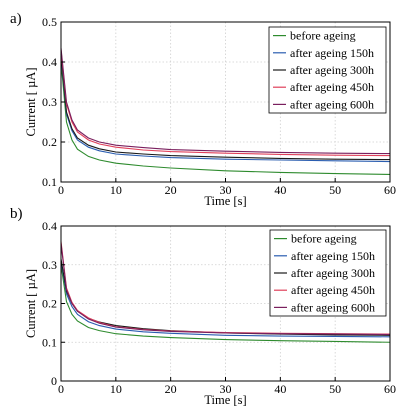 This screenshot has height=420, width=419. What do you see at coordinates (49, 22) in the screenshot?
I see `y-tick-label: 0.5` at bounding box center [49, 22].